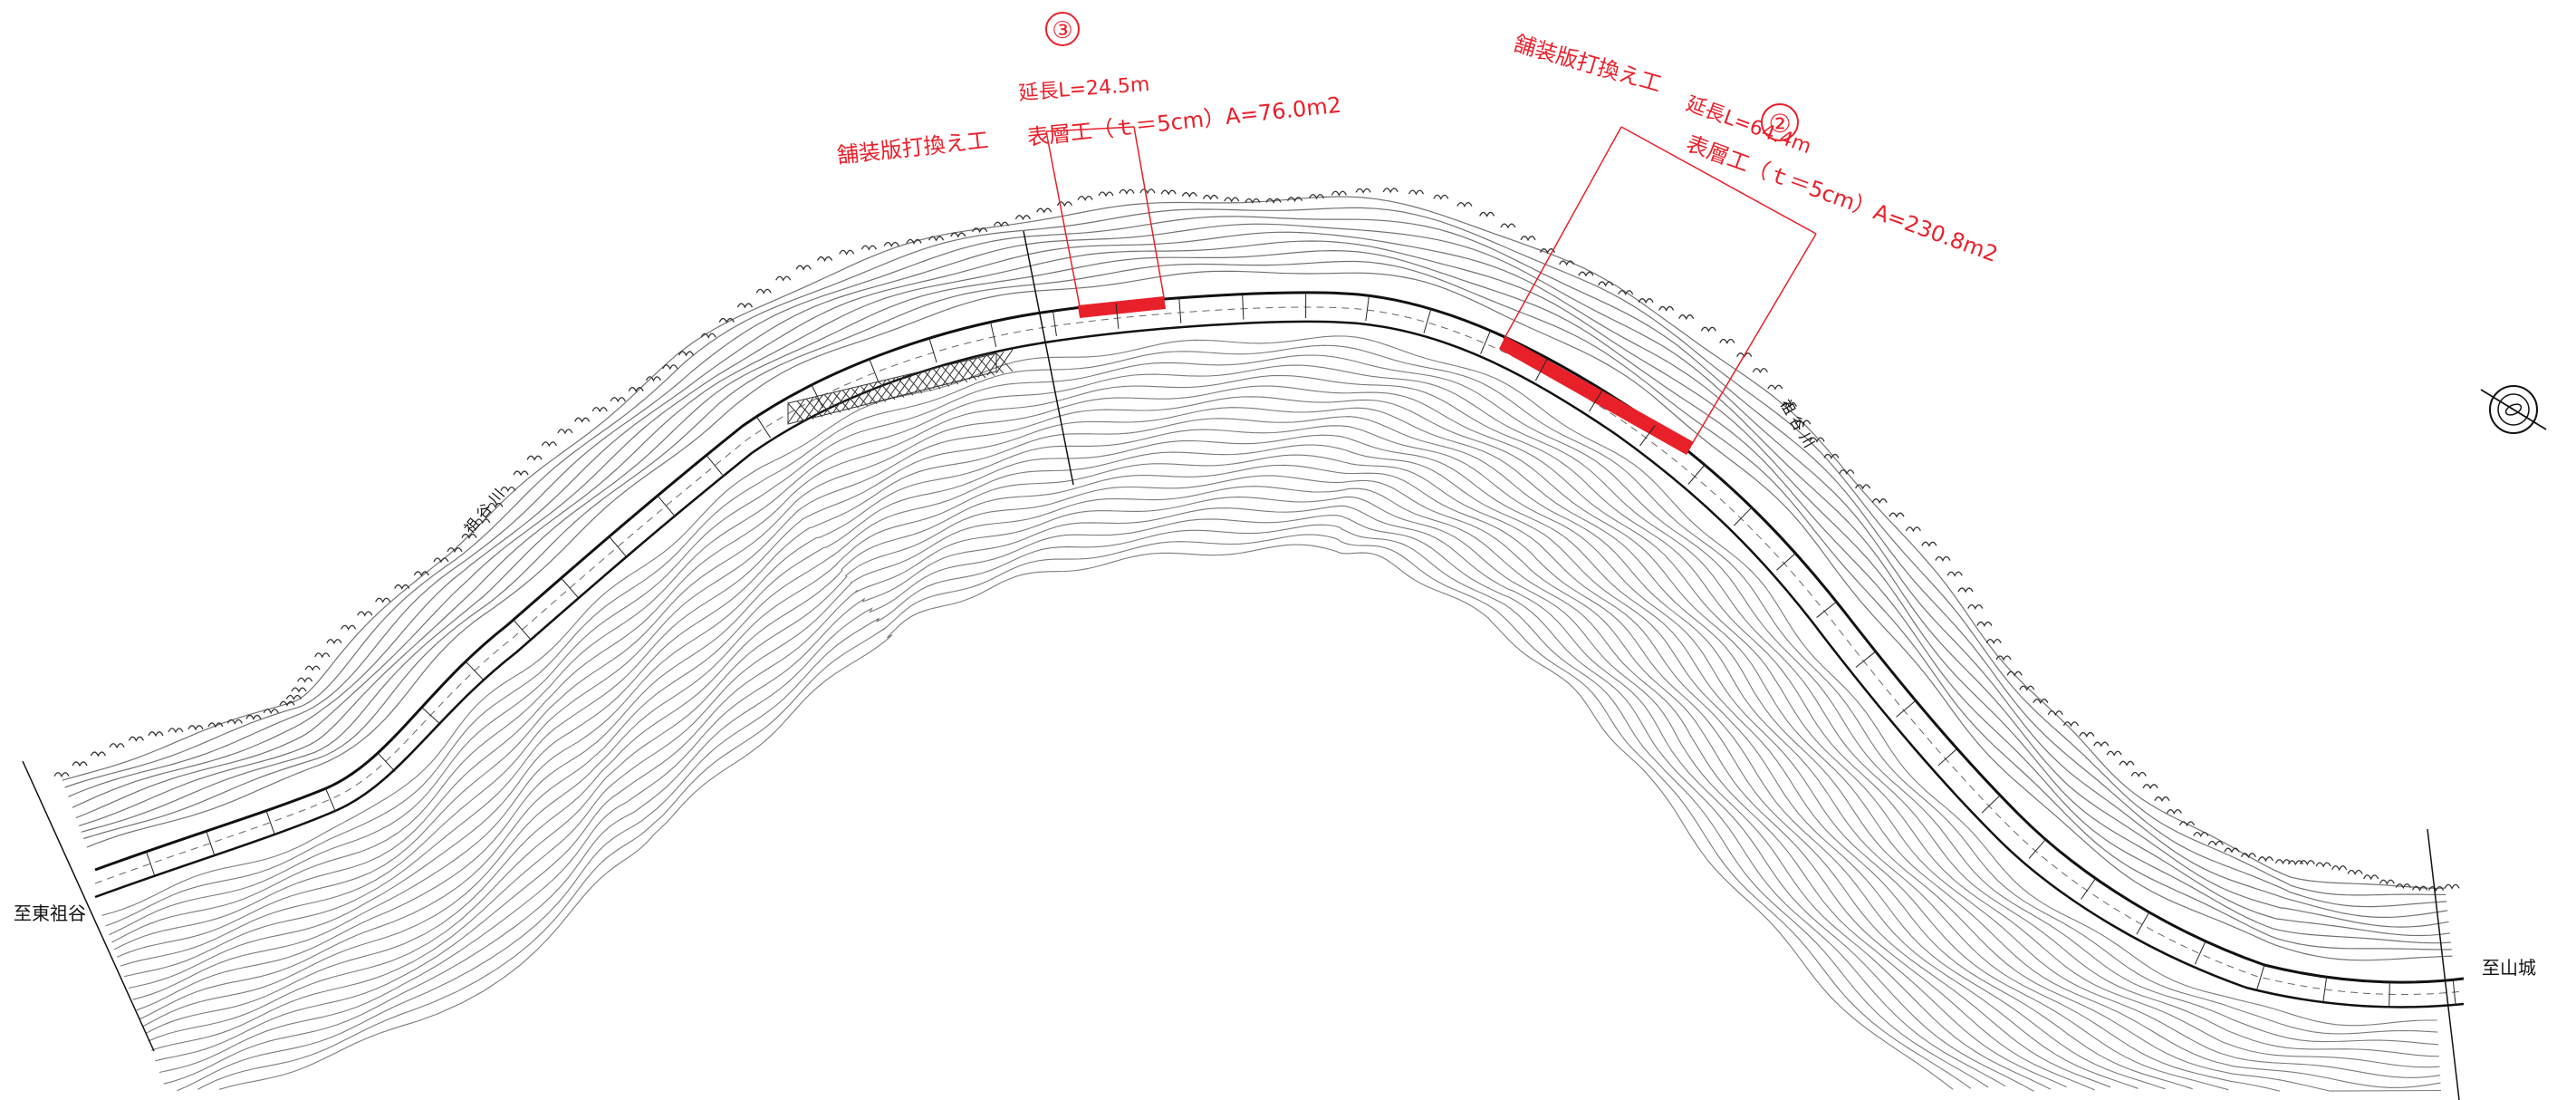  Describe the element at coordinates (2509, 968) in the screenshot. I see `destination-right-label: 至山城` at that location.